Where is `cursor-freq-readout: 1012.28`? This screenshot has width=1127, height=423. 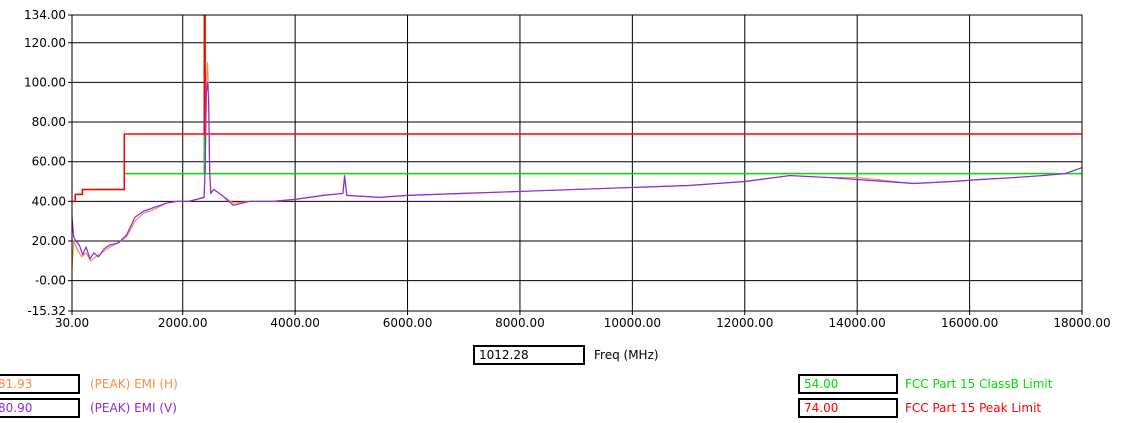
cursor-freq-readout: 1012.28 is located at coordinates (529, 355).